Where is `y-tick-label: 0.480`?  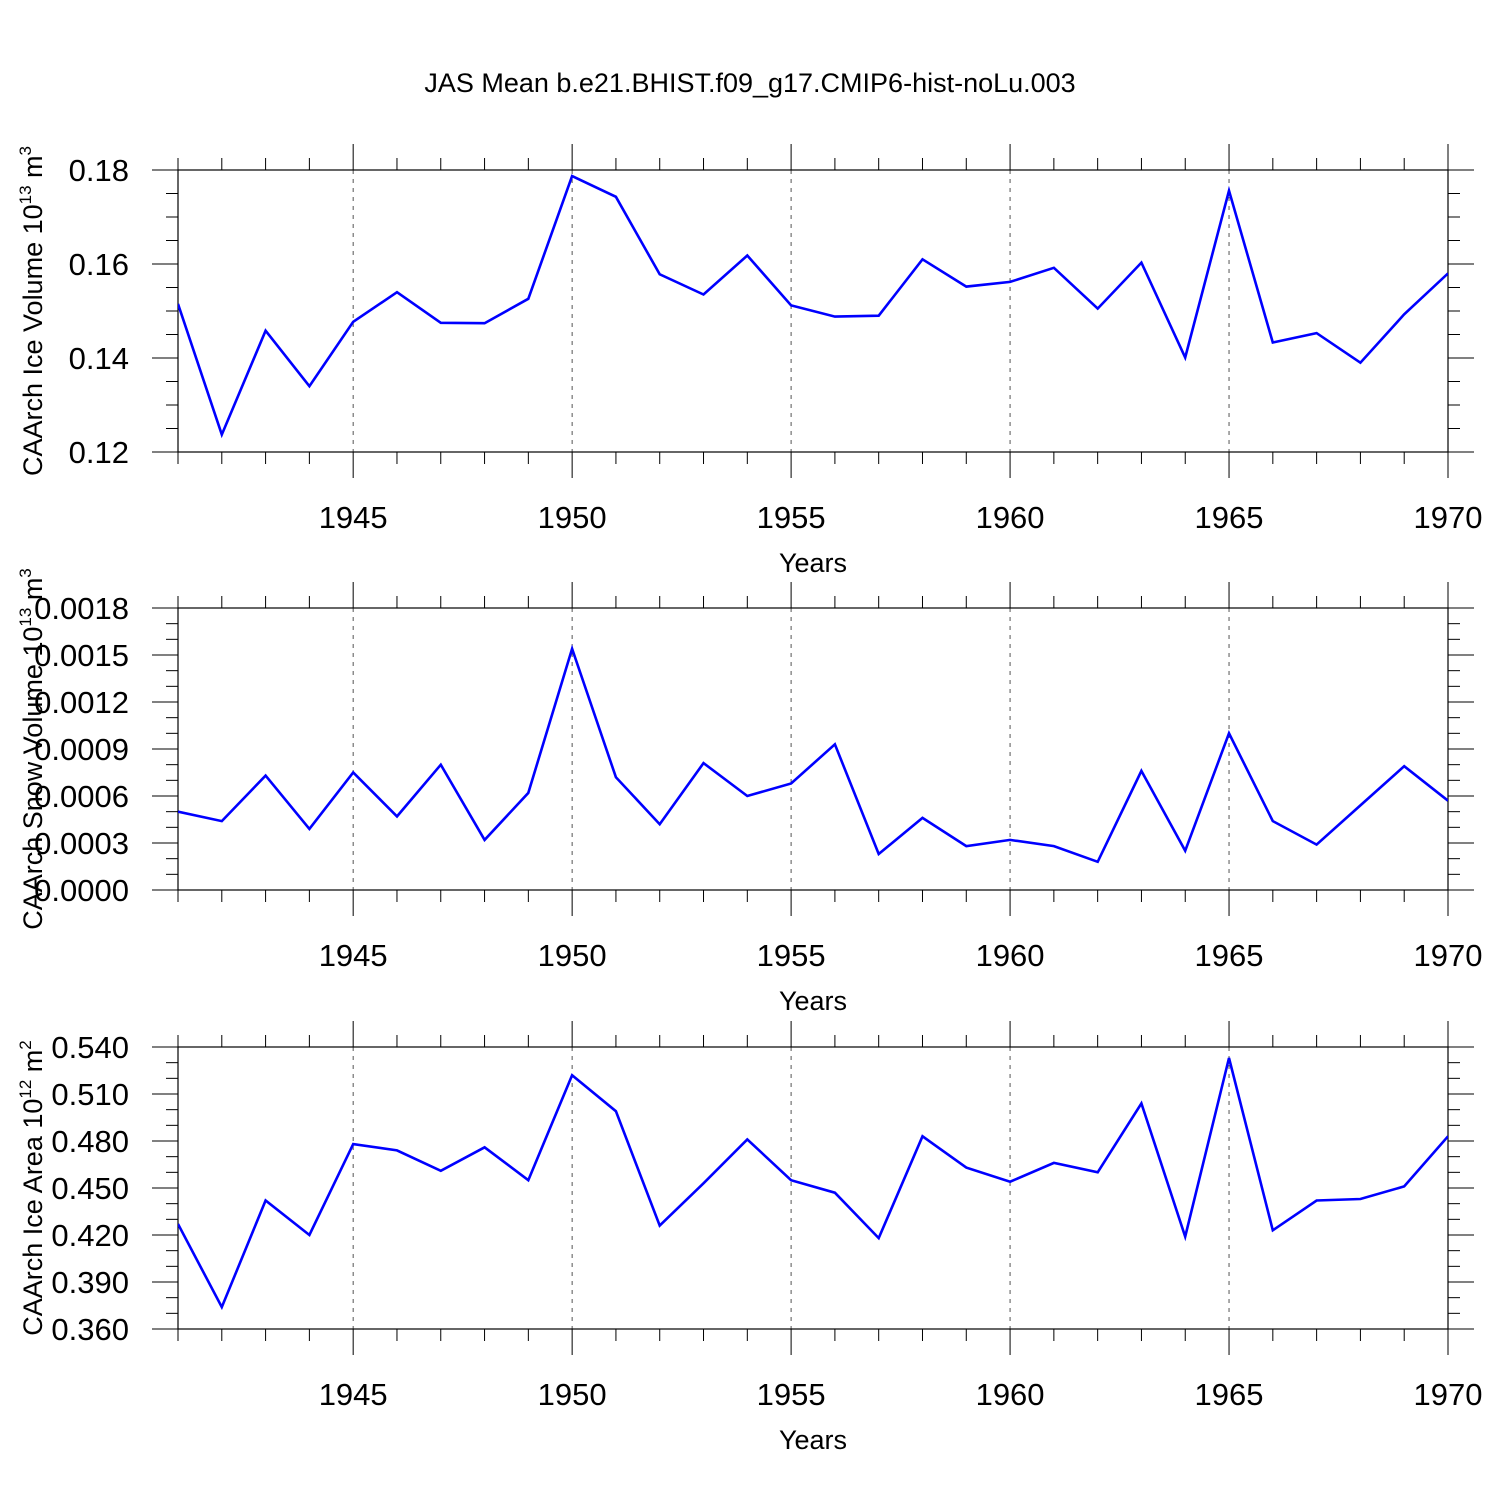 y-tick-label: 0.480 is located at coordinates (90, 1141).